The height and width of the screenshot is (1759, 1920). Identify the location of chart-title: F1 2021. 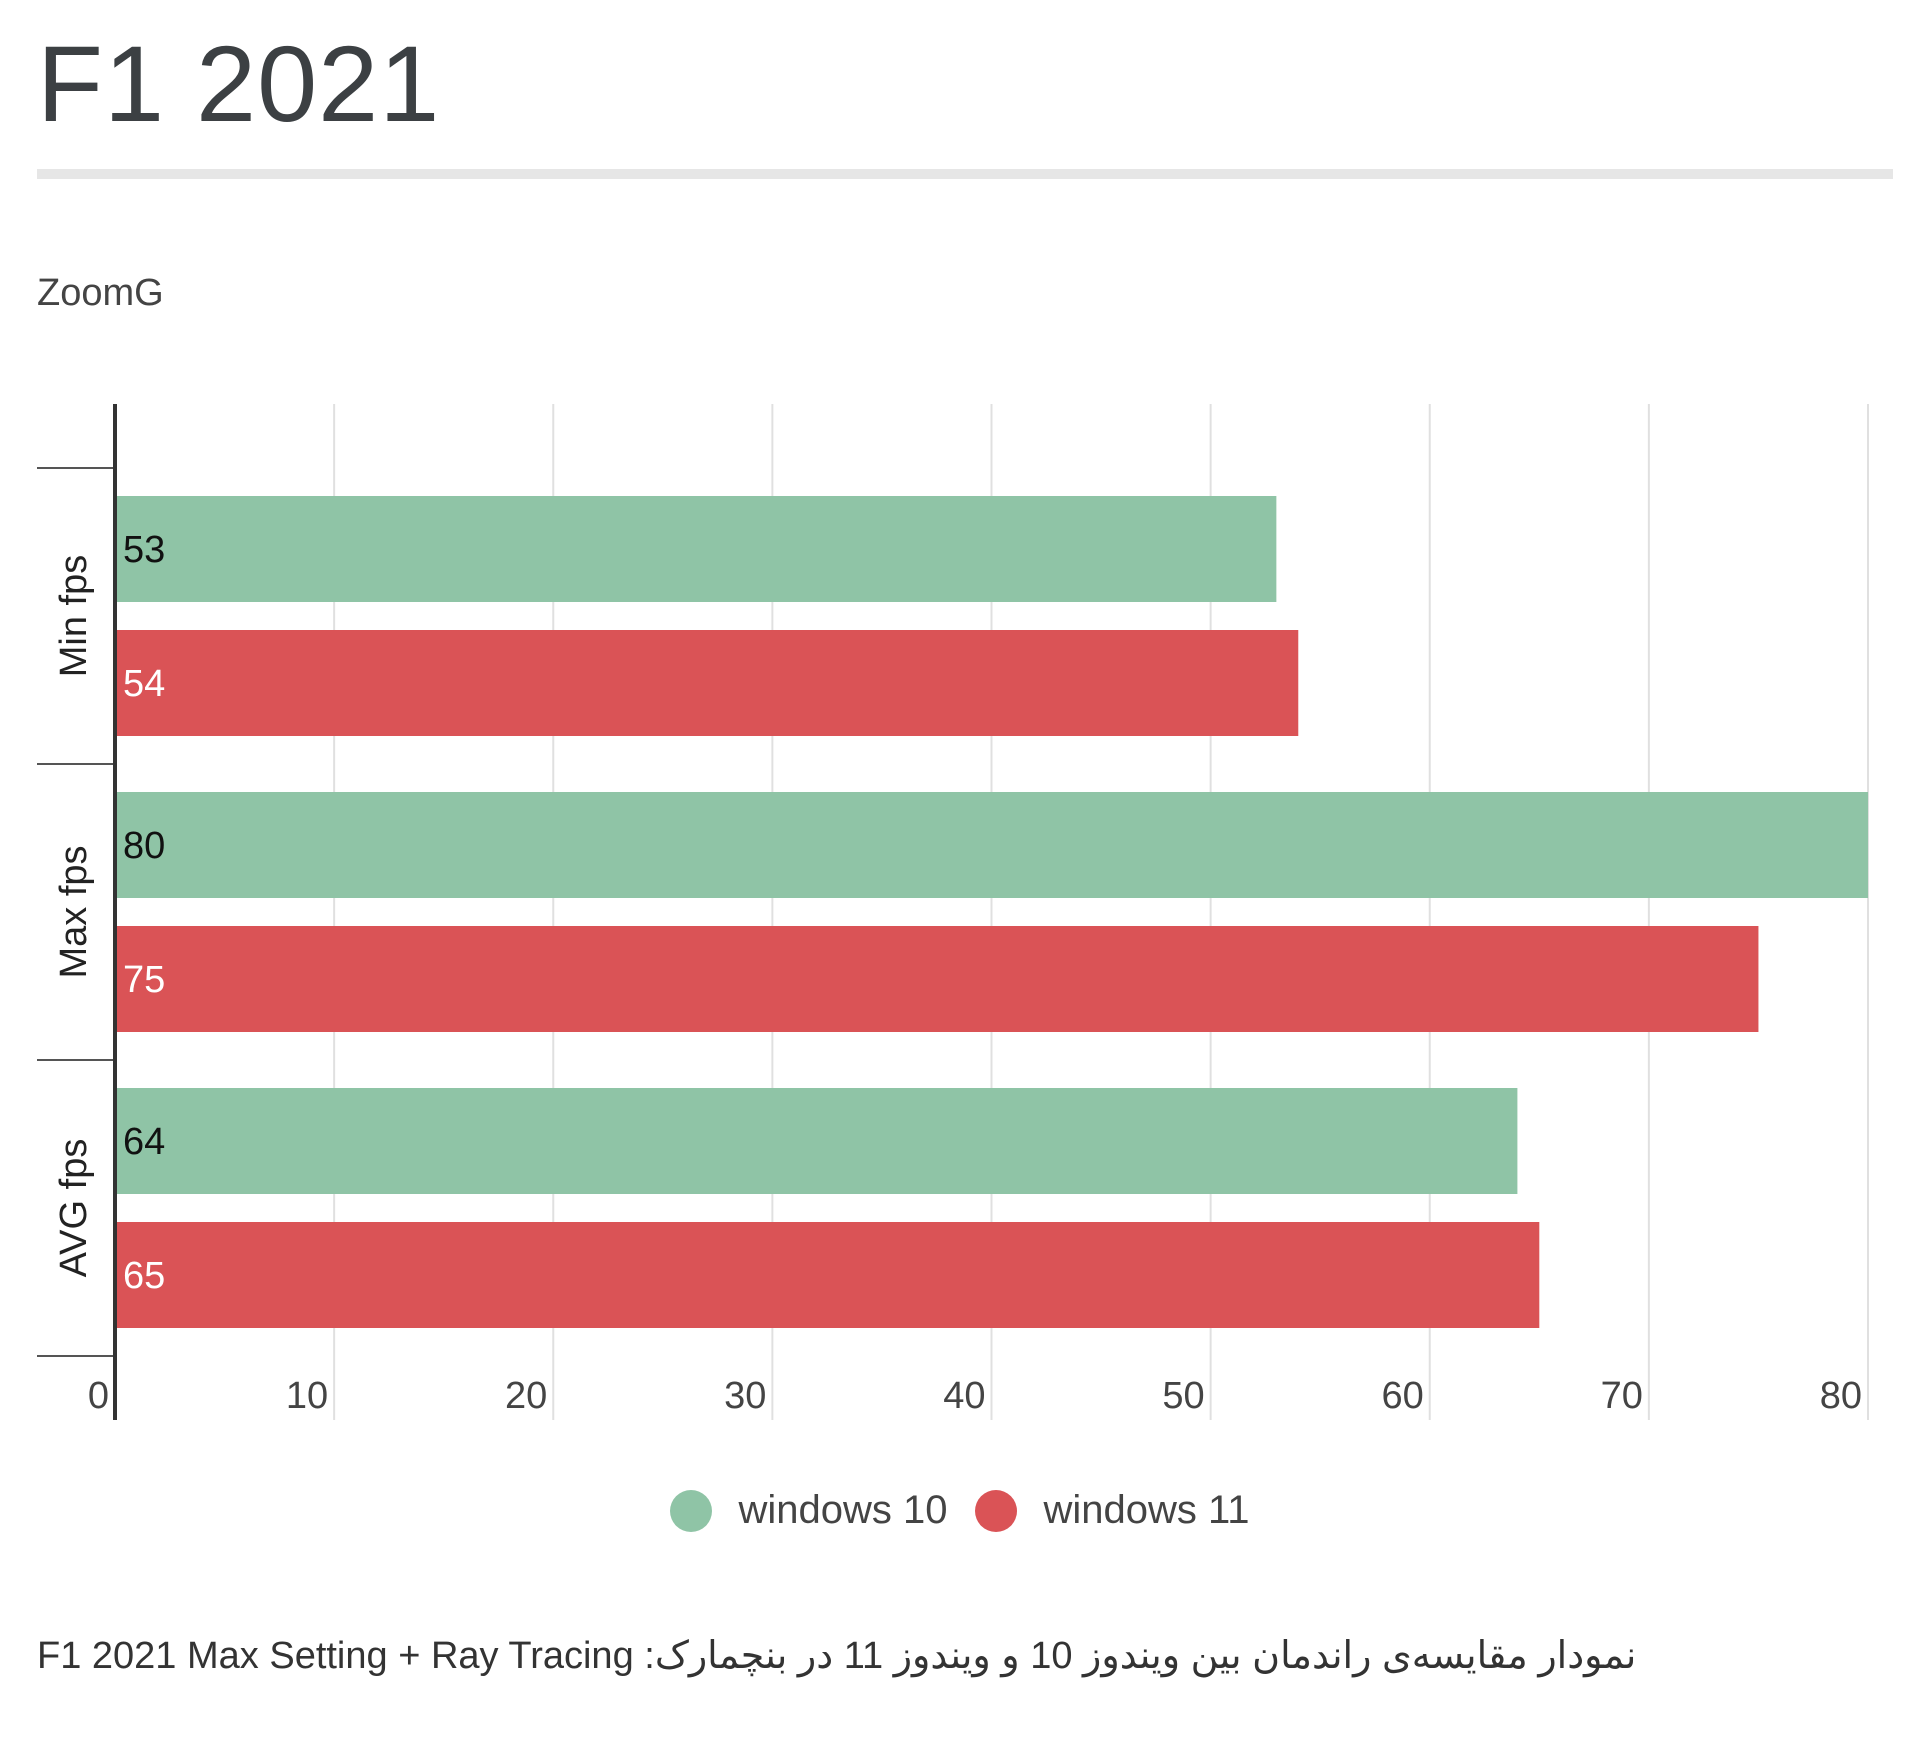
(239, 83).